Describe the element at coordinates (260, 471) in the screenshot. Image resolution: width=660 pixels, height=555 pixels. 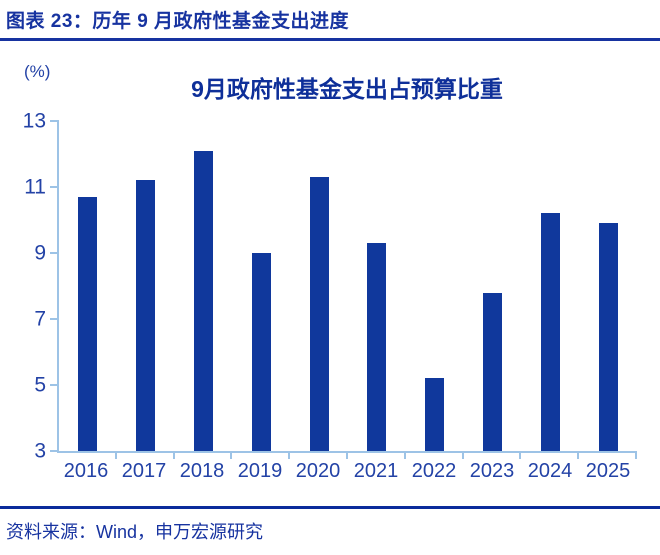
I see `x-axis-label-2019: 2019` at that location.